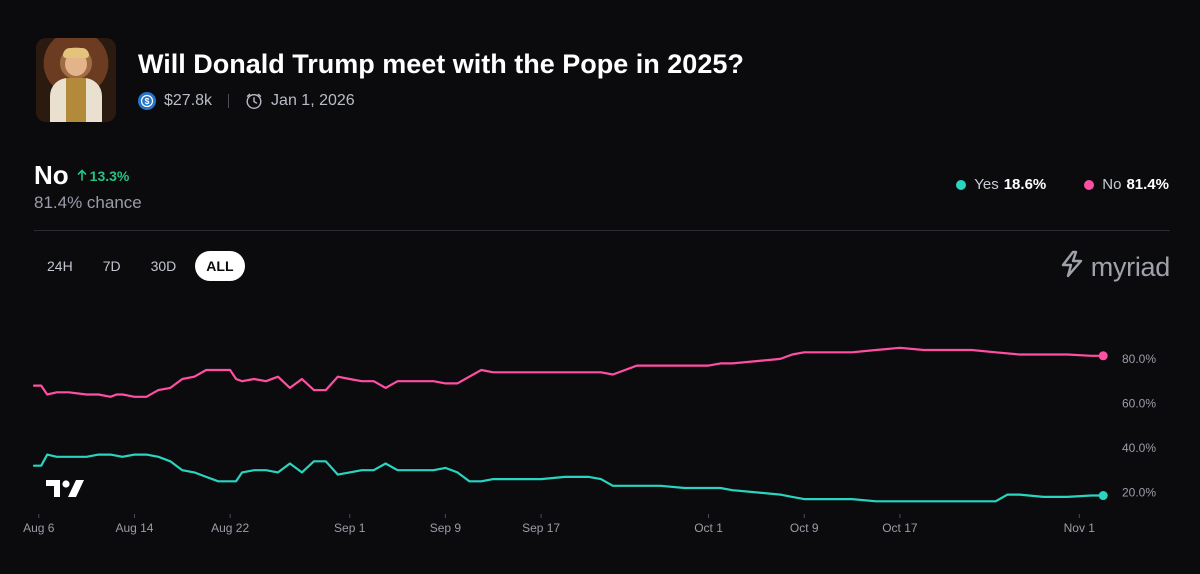 Image resolution: width=1200 pixels, height=574 pixels. Describe the element at coordinates (804, 528) in the screenshot. I see `x-tick-label: Oct 9` at that location.